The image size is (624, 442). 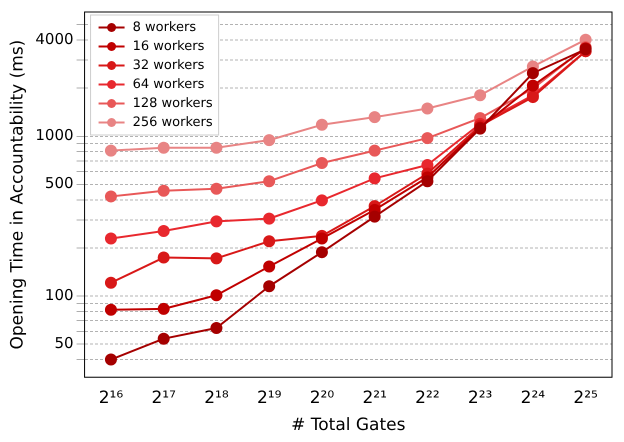 I want to click on legend-label: 8 workers, so click(x=164, y=27).